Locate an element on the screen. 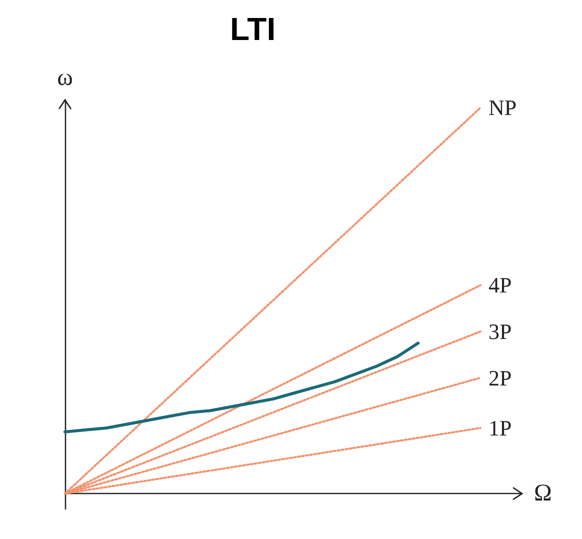 Image resolution: width=582 pixels, height=539 pixels. series-label: 1P is located at coordinates (500, 427).